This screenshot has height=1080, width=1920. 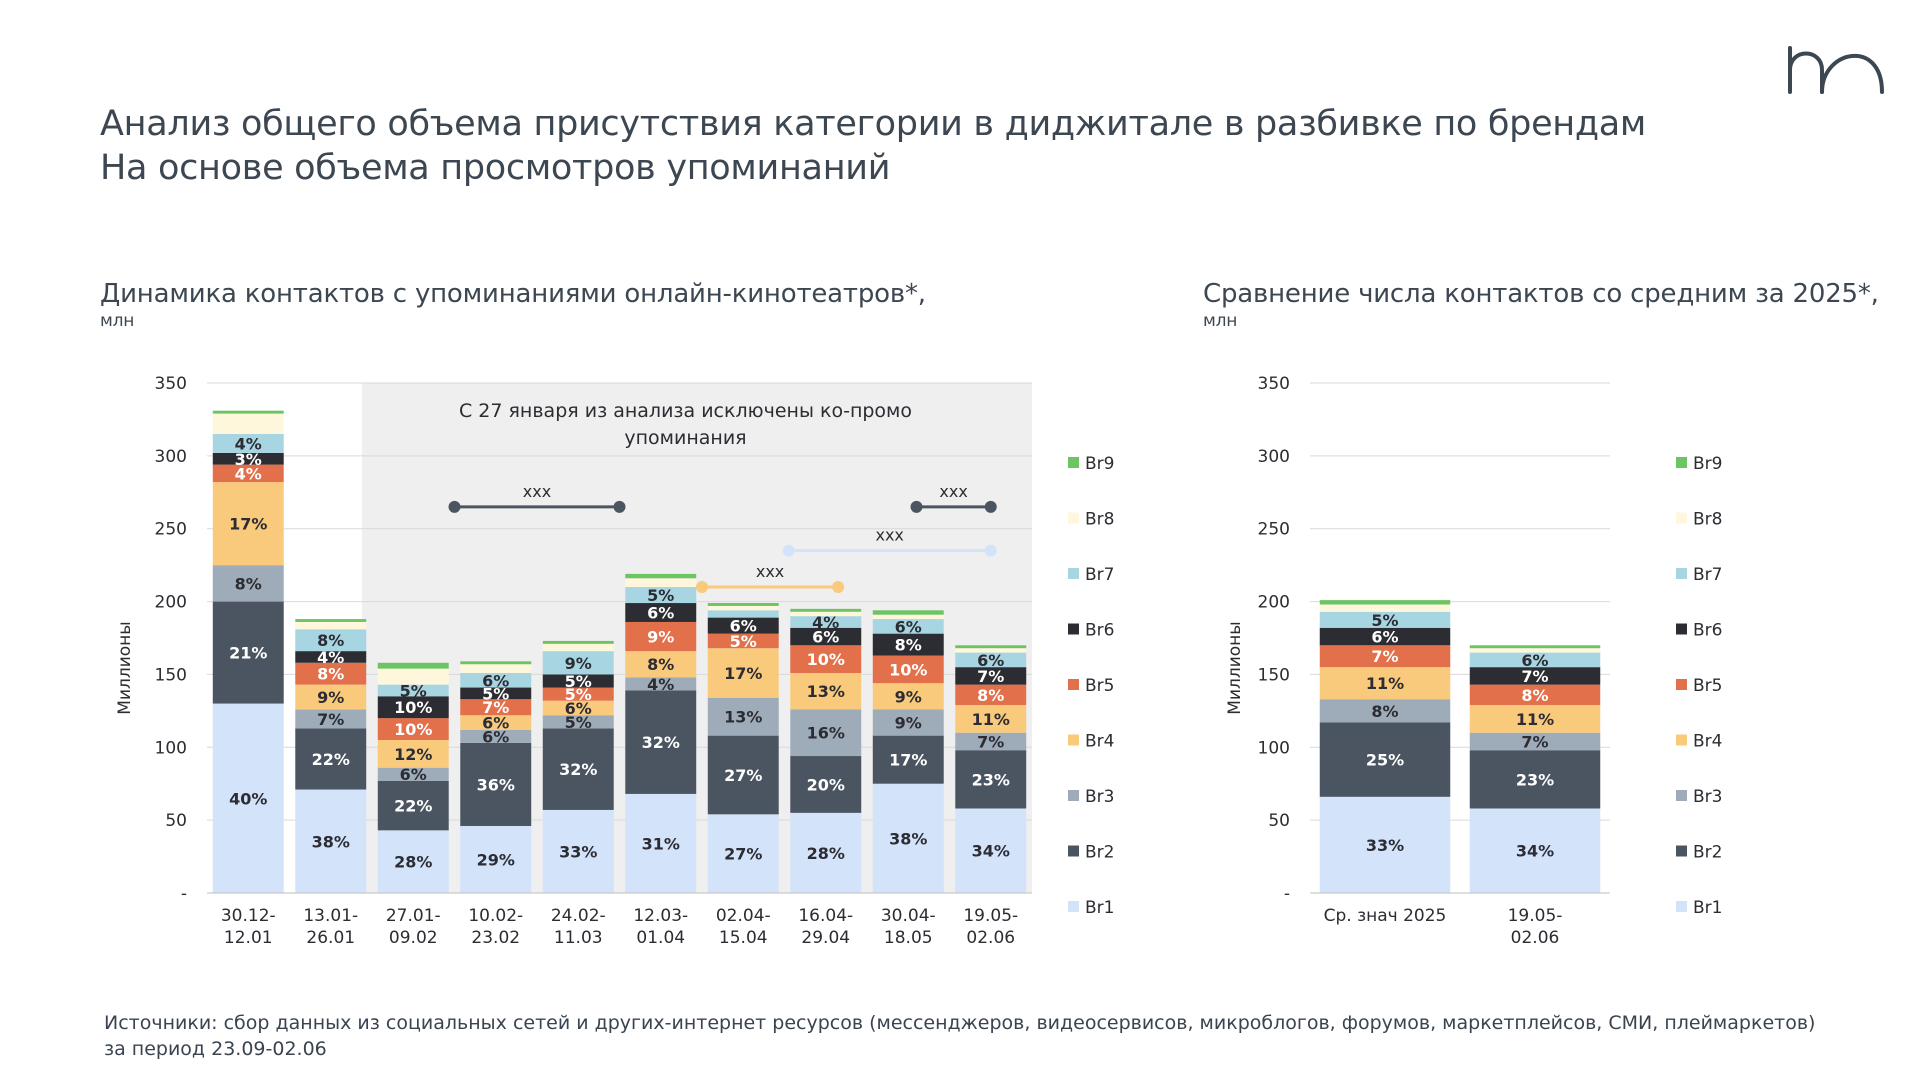 What do you see at coordinates (117, 321) in the screenshot?
I see `left-chart-unit: млн` at bounding box center [117, 321].